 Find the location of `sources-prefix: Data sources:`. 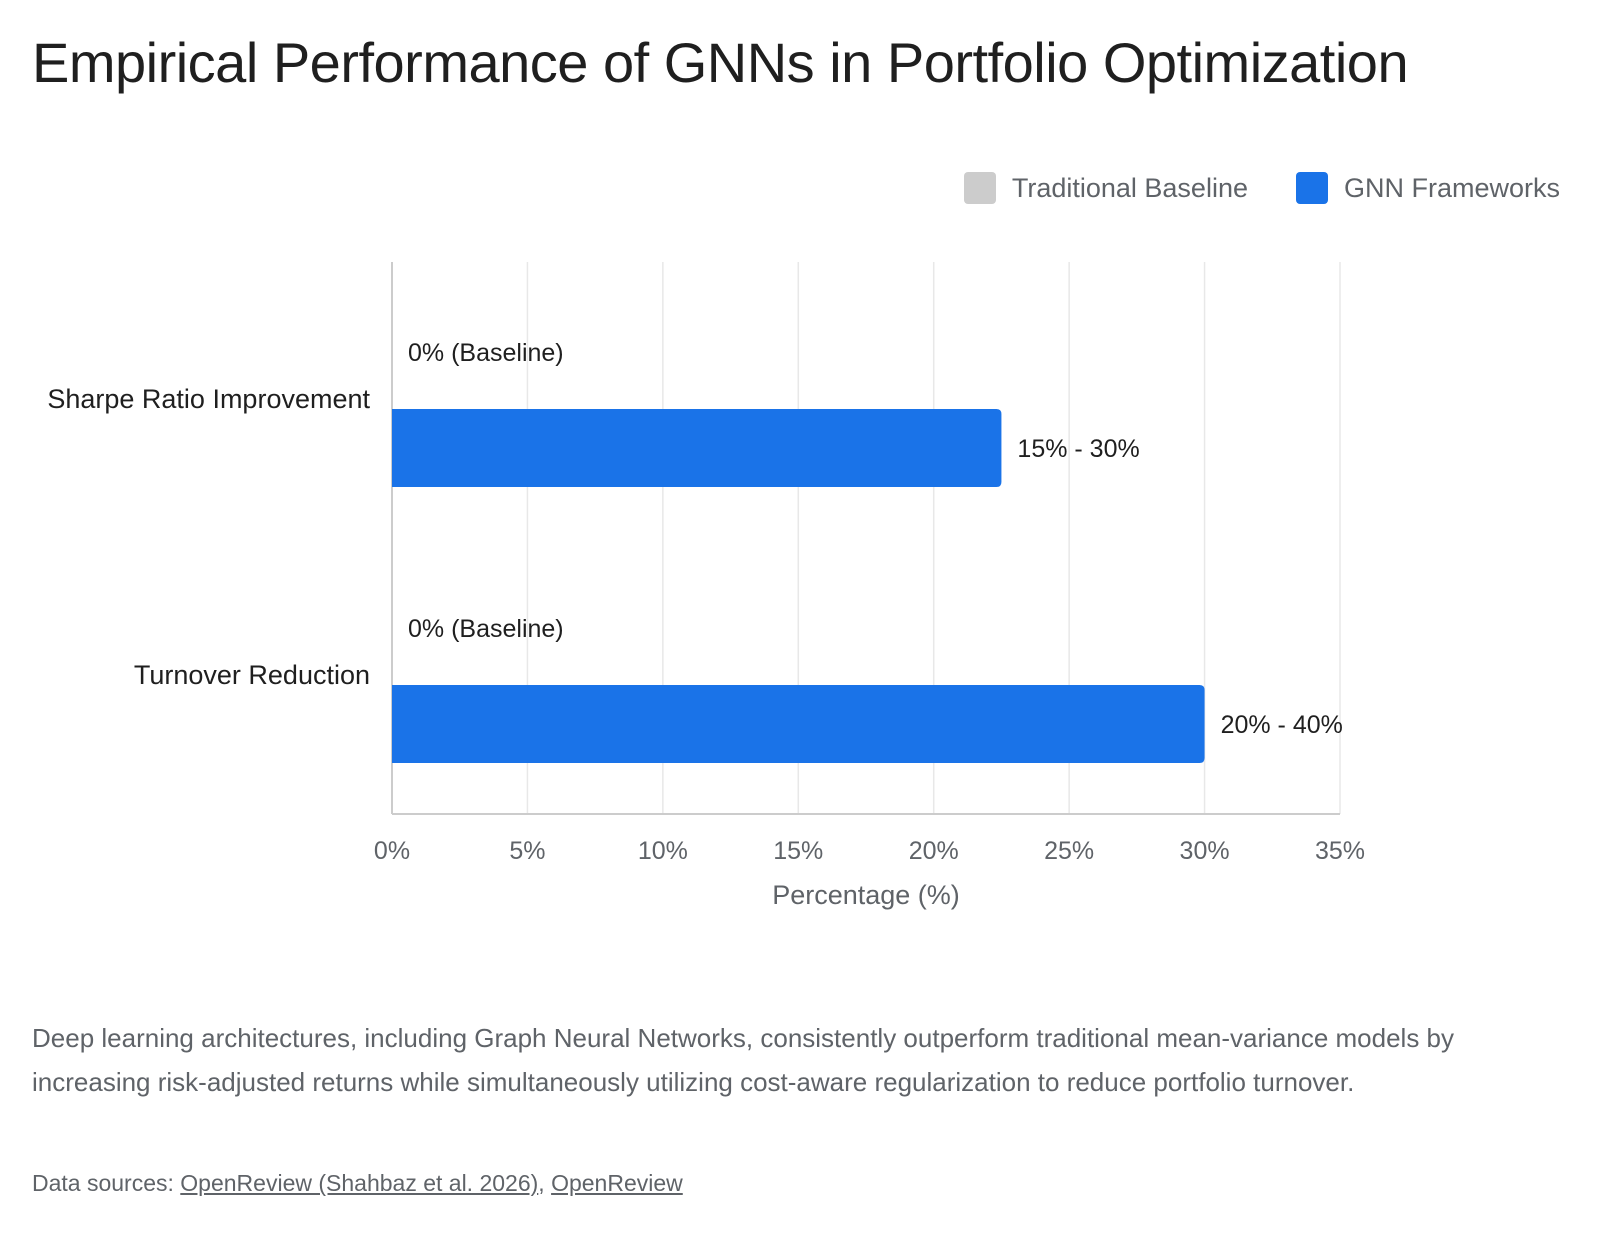

sources-prefix: Data sources: is located at coordinates (106, 1183).